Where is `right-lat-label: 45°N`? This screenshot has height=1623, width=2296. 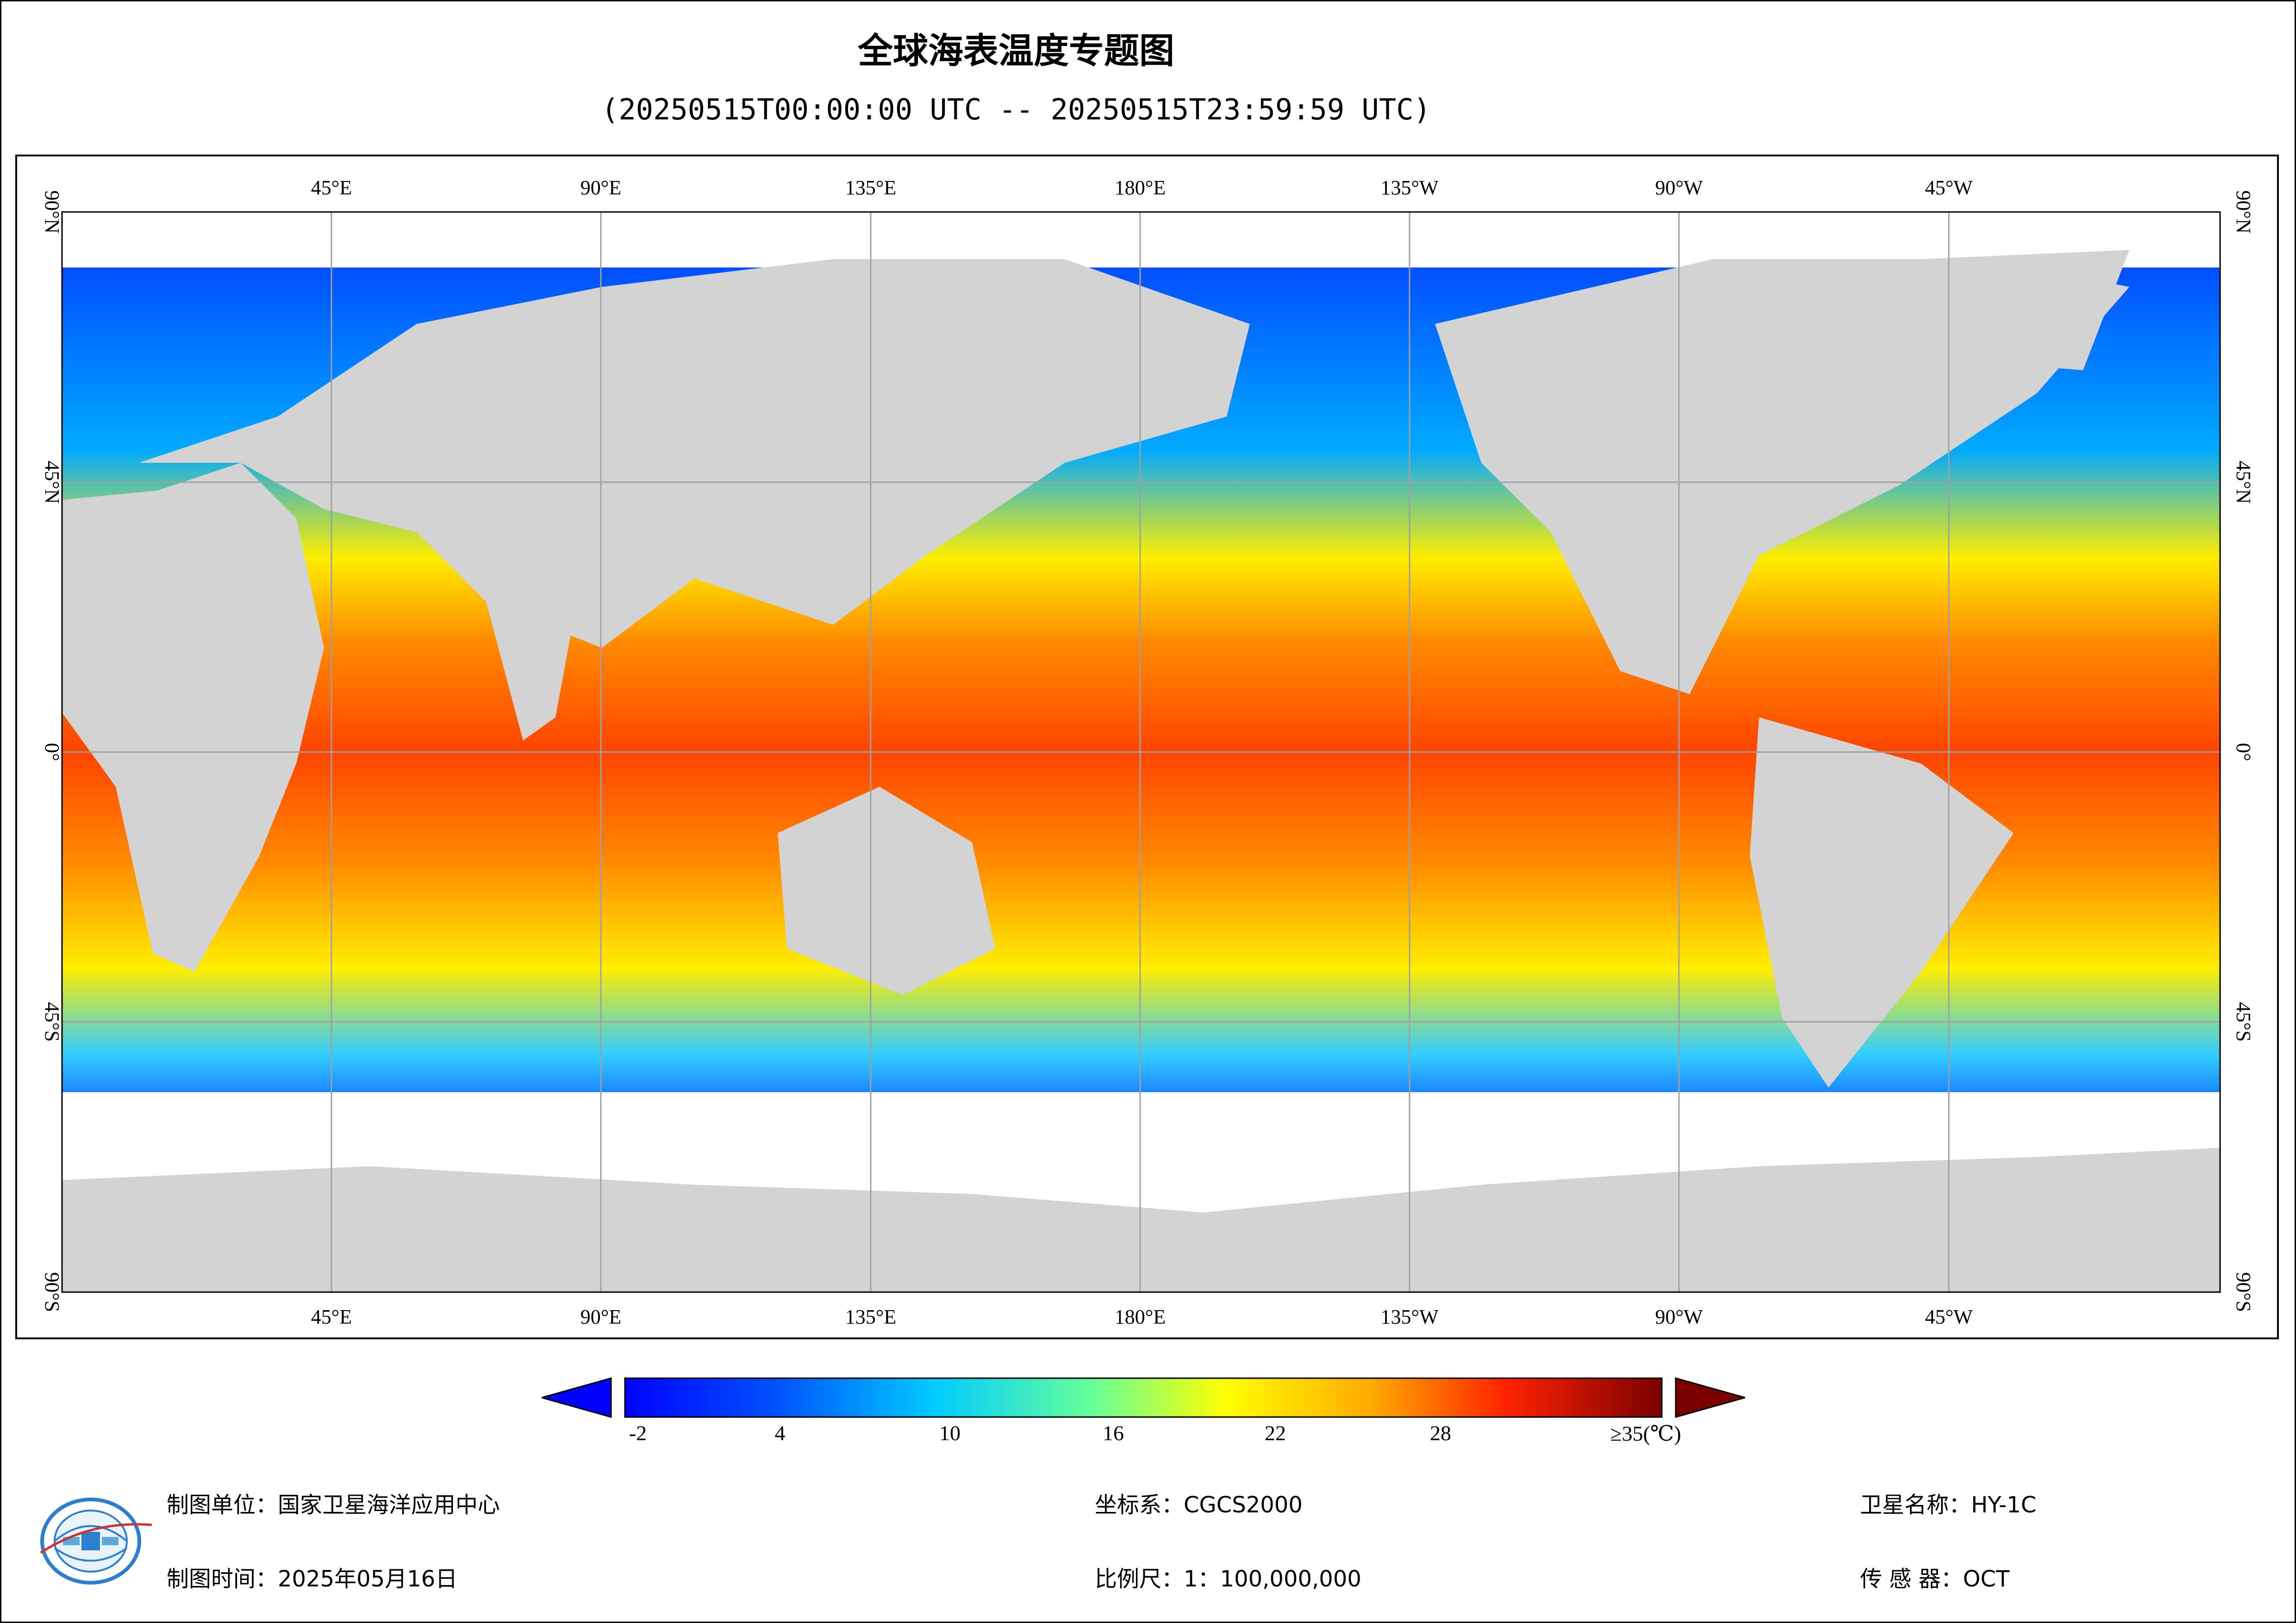
right-lat-label: 45°N is located at coordinates (2243, 482).